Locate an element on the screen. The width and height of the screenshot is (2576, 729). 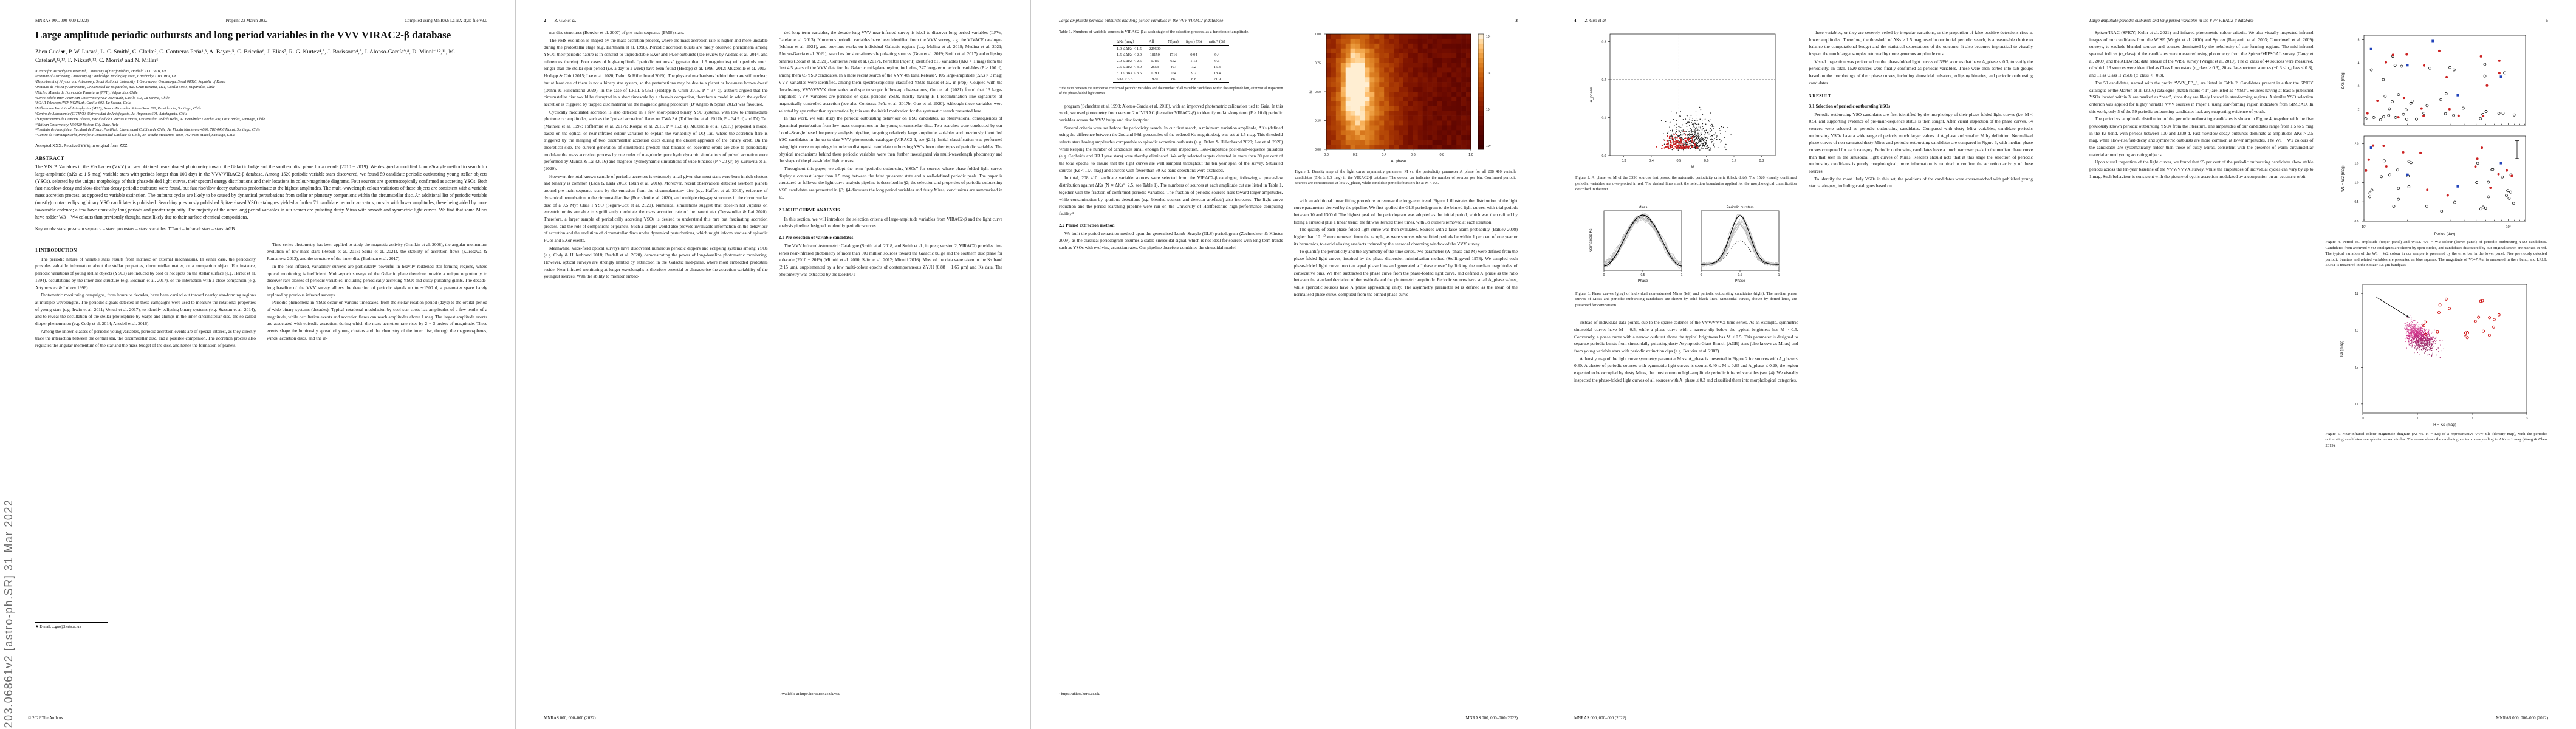
table-cell: 1.0 ≤ ΔKs < 1.5 is located at coordinates (1129, 49).